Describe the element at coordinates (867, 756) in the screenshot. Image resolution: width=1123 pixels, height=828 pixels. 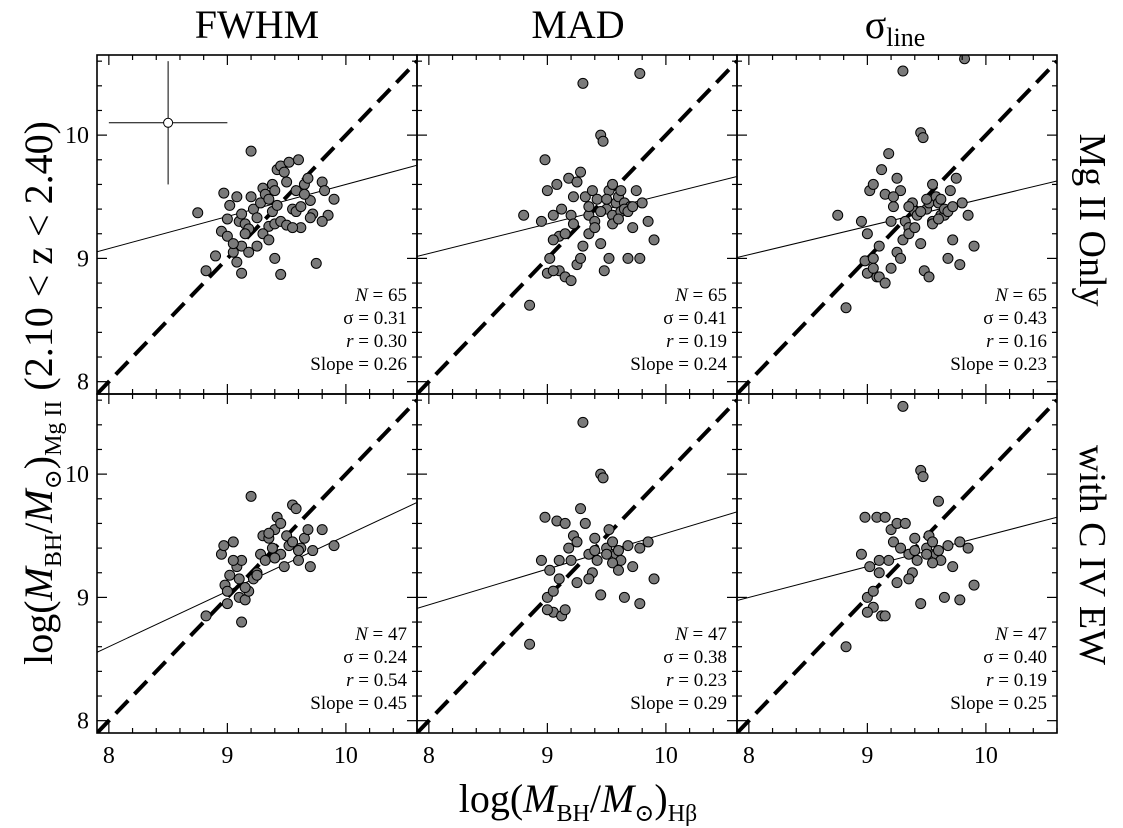
I see `x-tick-label: 9` at that location.